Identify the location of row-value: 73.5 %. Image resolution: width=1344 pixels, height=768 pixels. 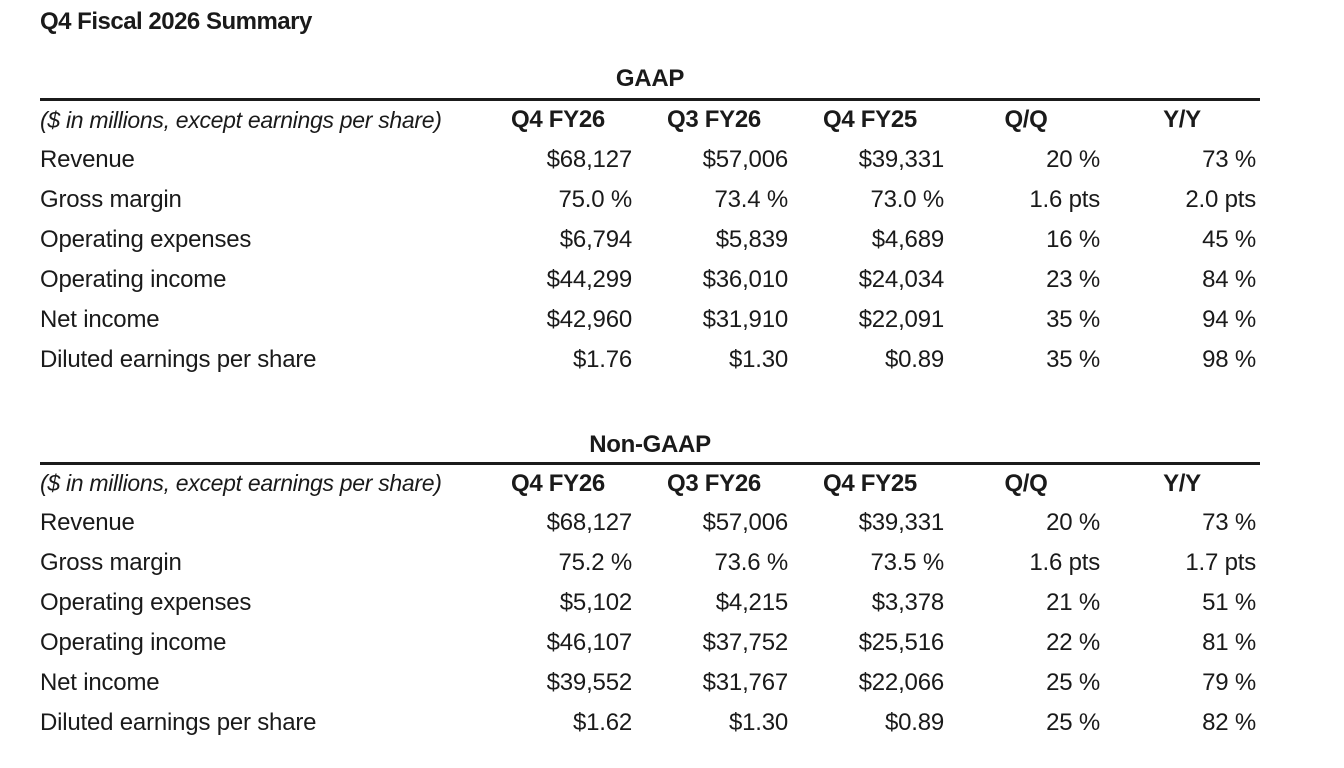
(907, 562).